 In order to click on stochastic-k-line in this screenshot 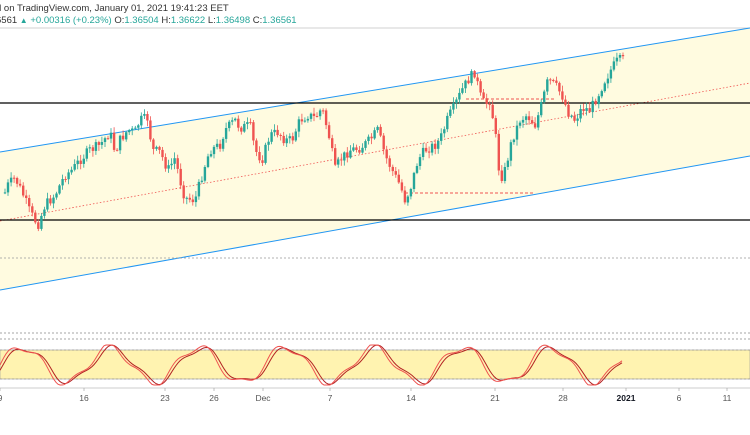, I will do `click(311, 365)`.